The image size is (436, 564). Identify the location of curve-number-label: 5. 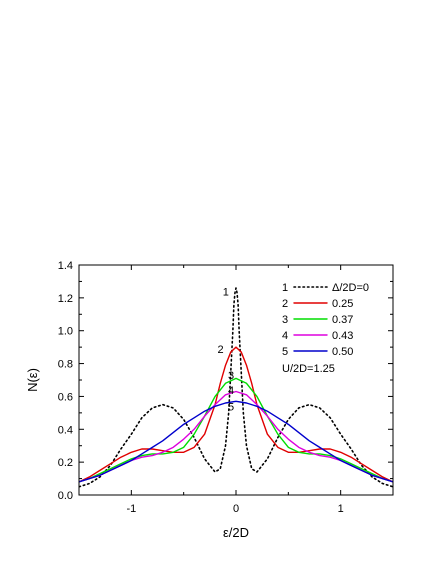
(231, 407).